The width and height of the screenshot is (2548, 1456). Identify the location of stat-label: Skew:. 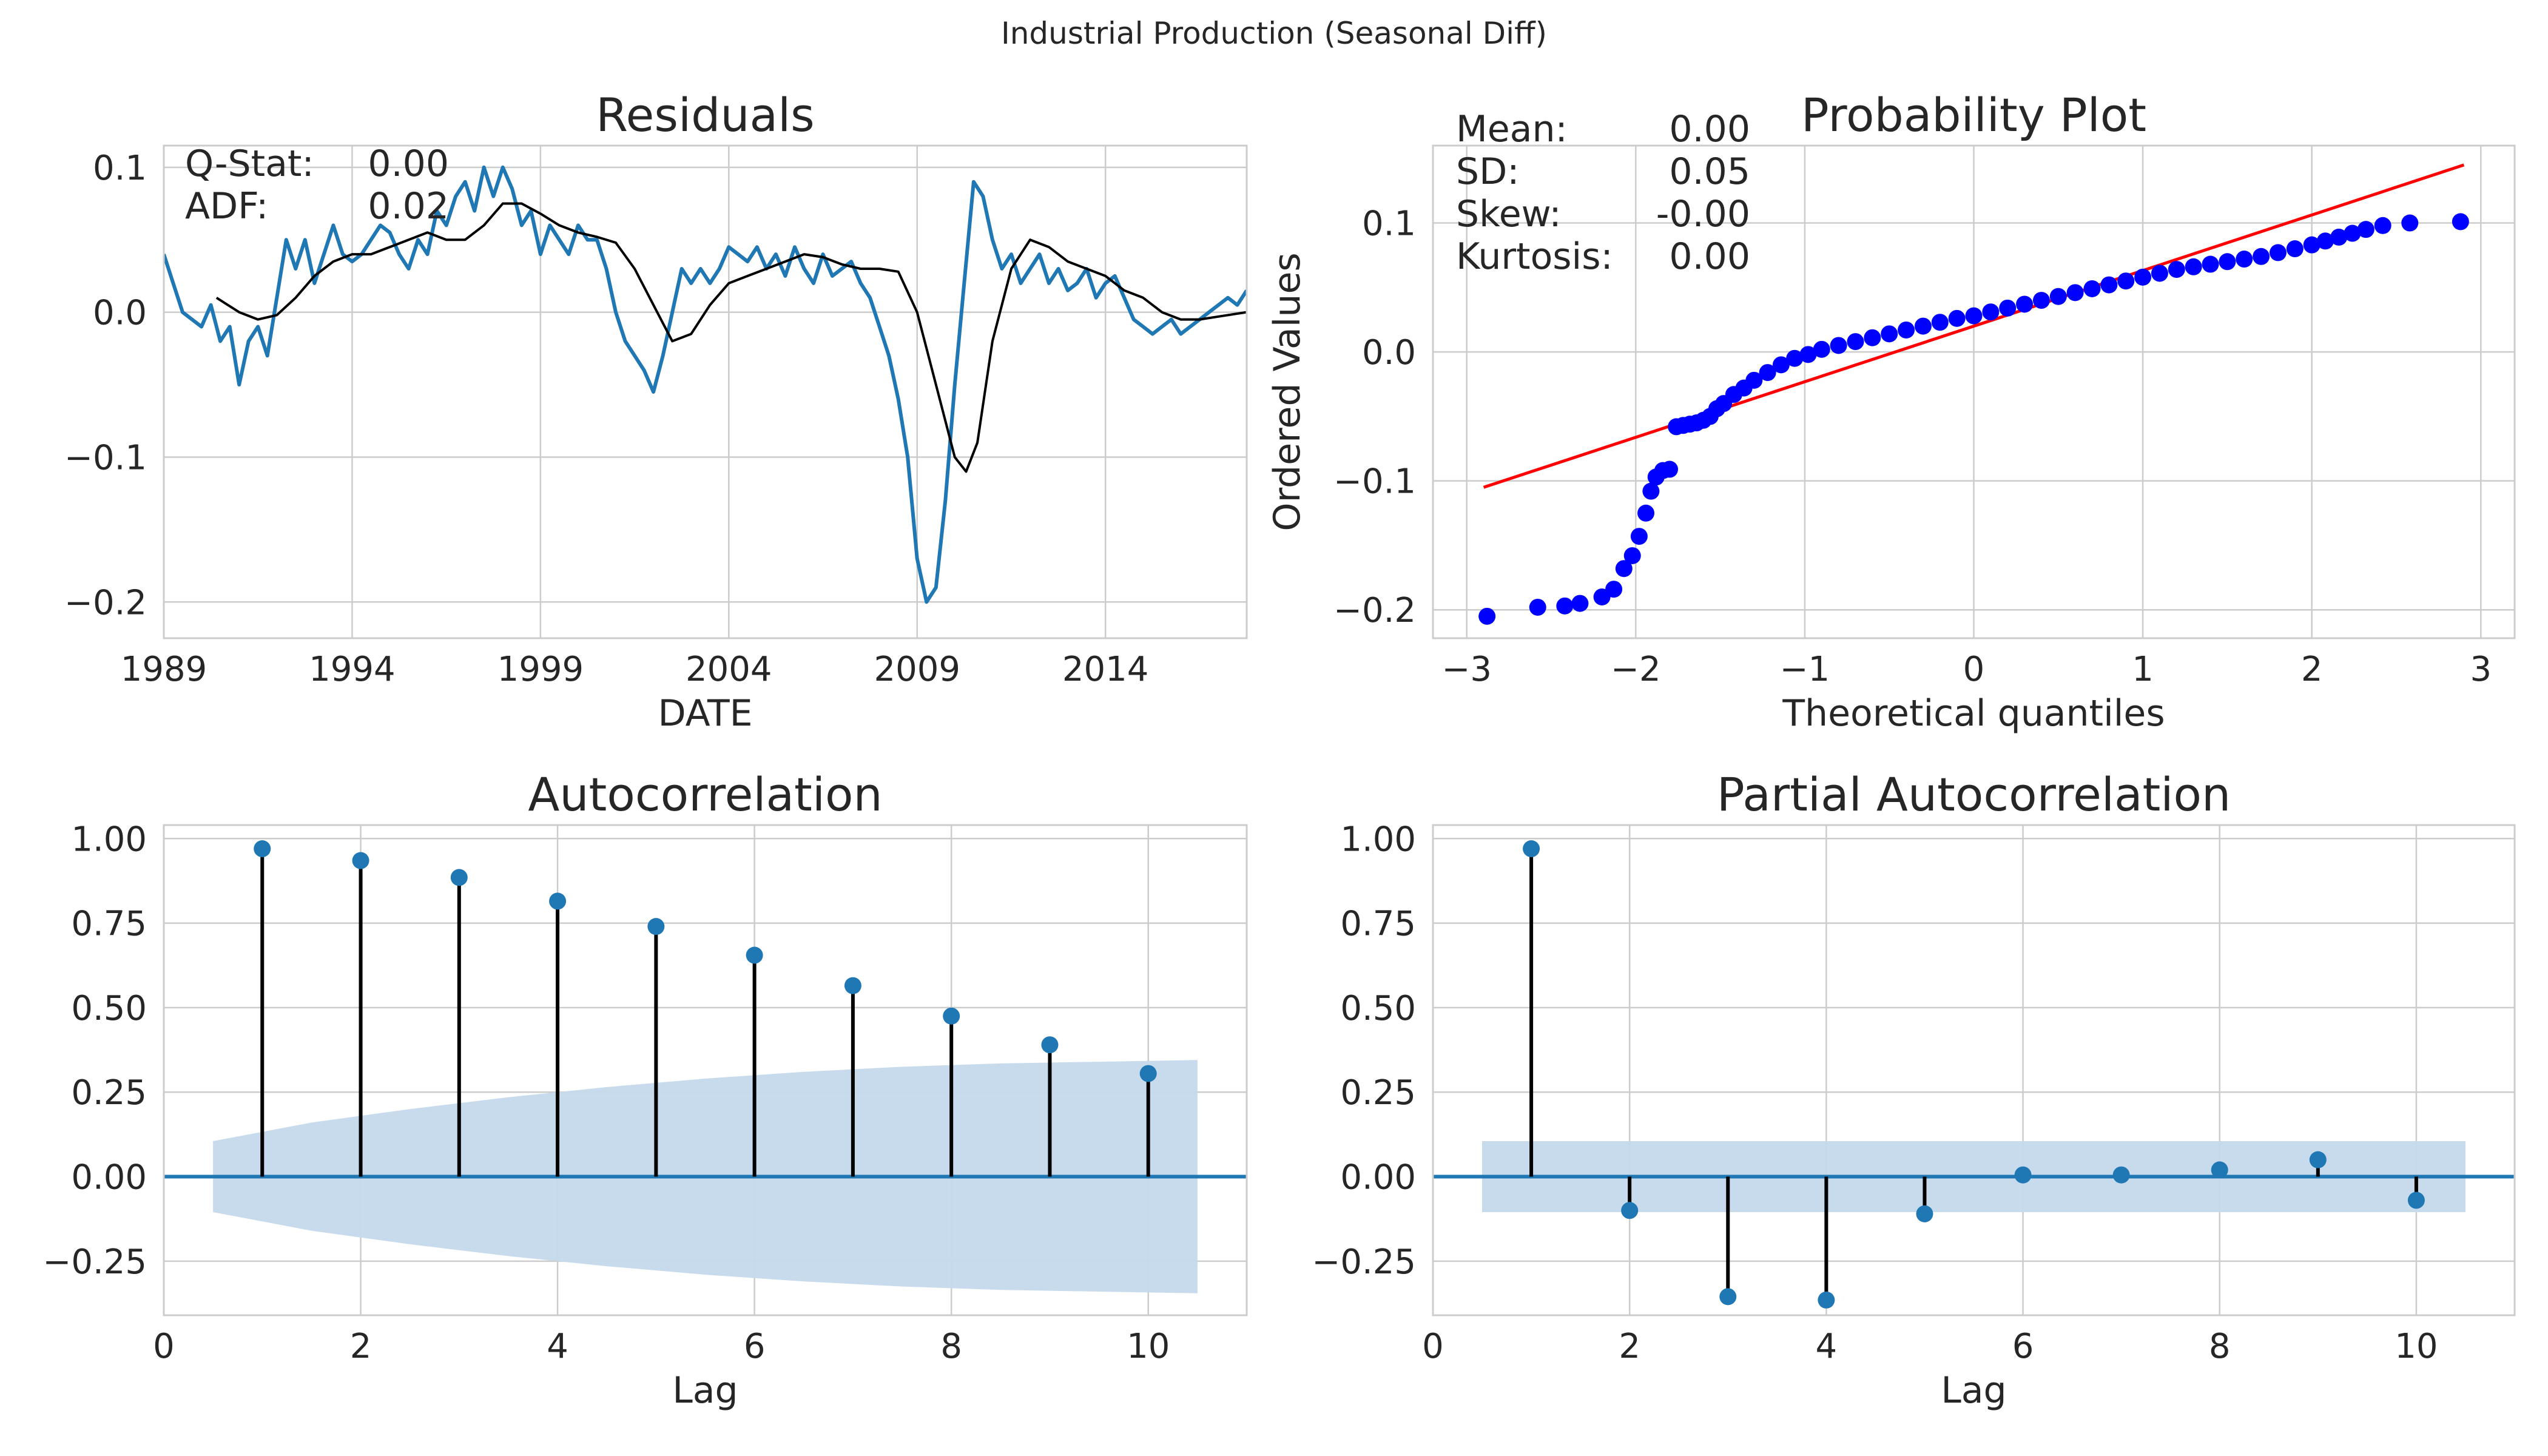
(1509, 214).